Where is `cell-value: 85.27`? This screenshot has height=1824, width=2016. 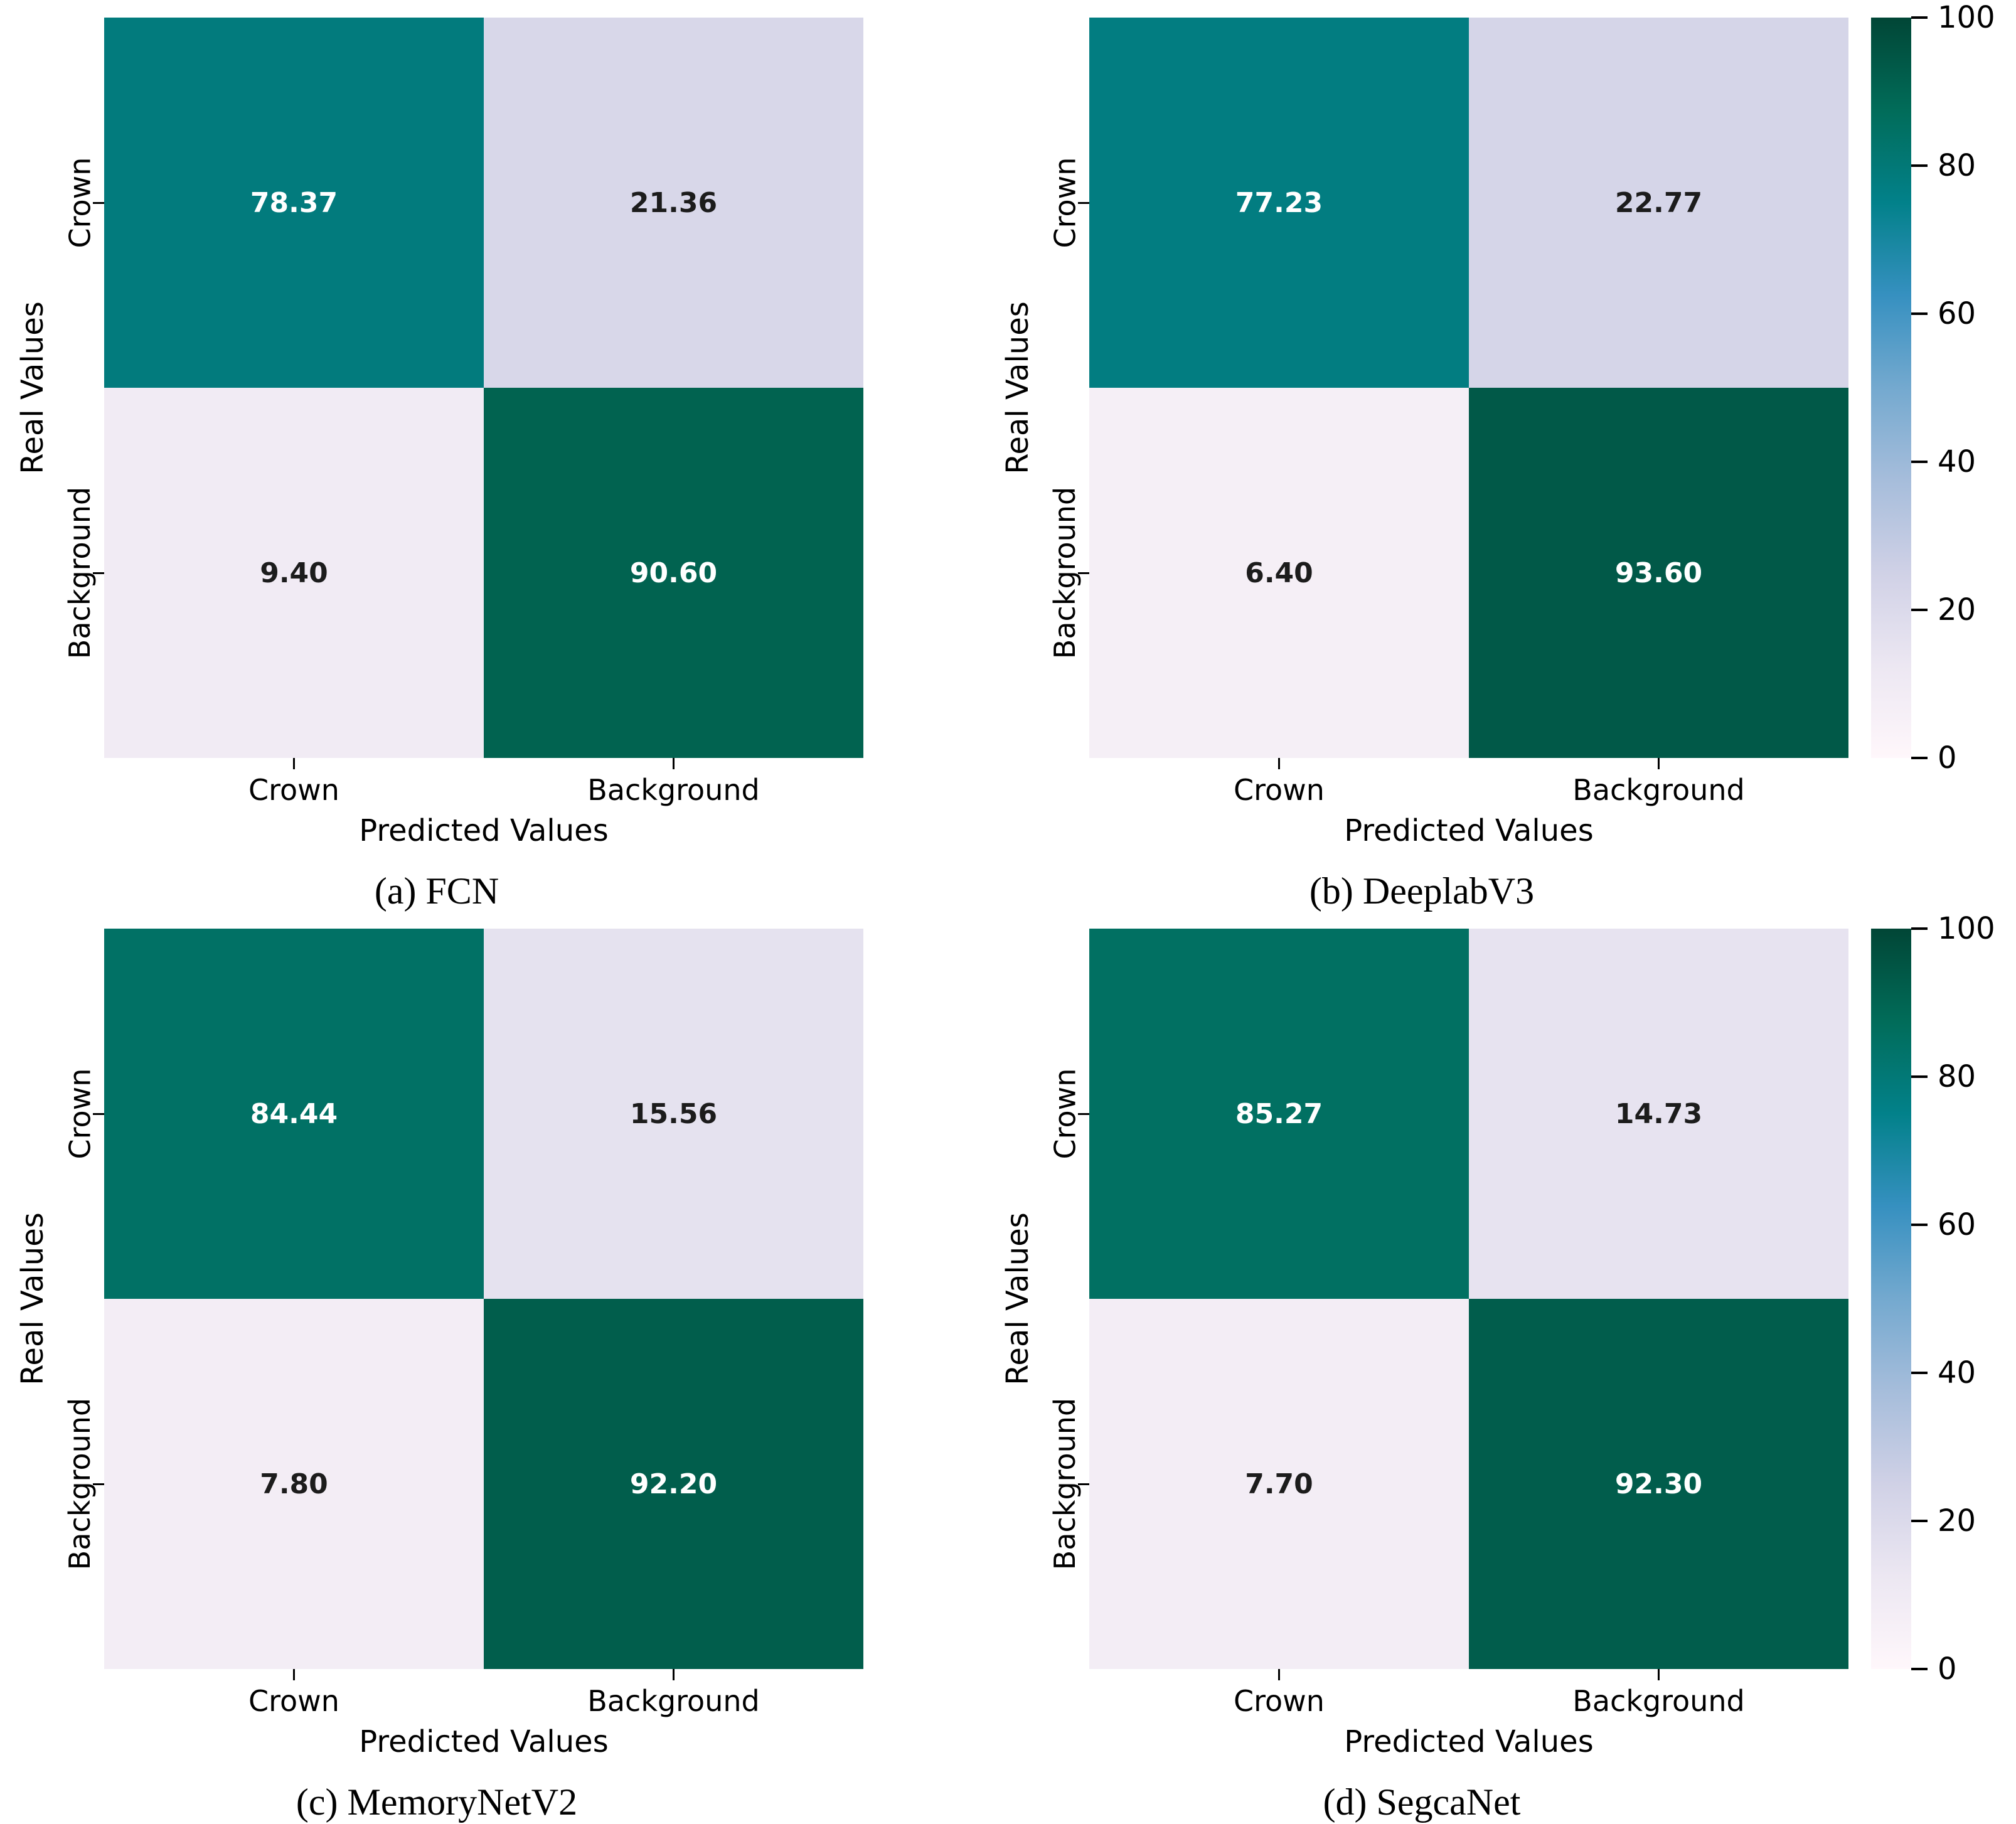 cell-value: 85.27 is located at coordinates (1279, 1113).